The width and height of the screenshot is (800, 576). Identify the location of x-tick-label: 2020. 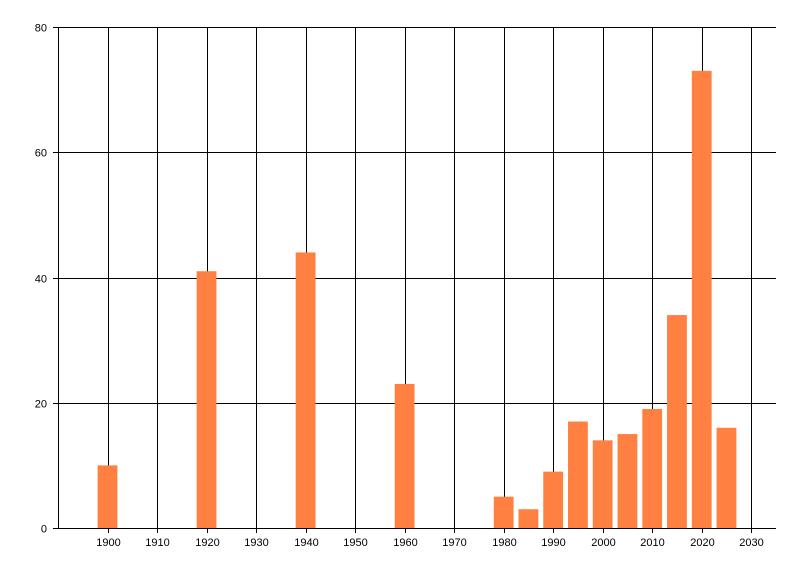
(702, 543).